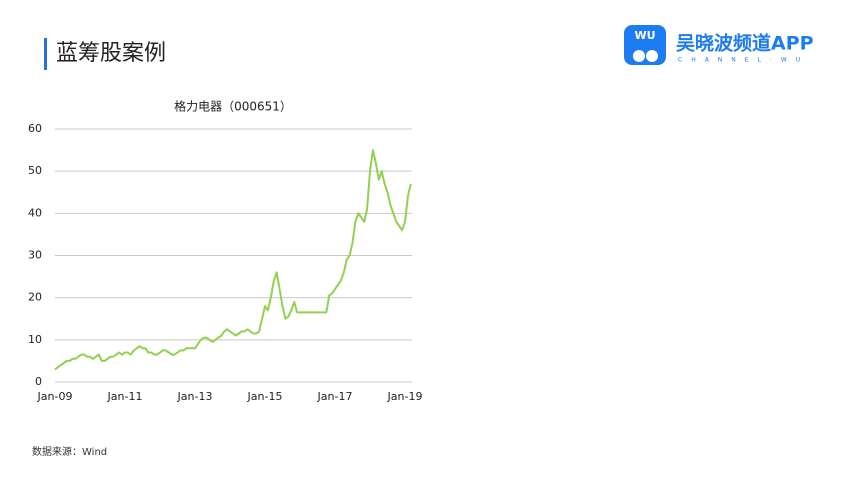  Describe the element at coordinates (35, 170) in the screenshot. I see `y-tick-label: 50` at that location.